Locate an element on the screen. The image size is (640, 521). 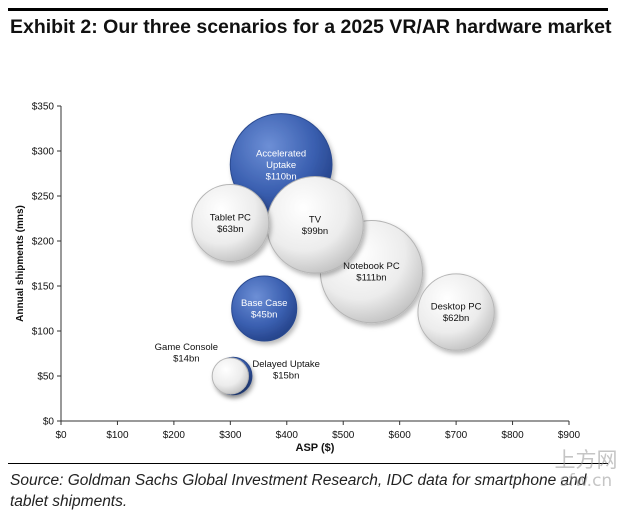
top-rule is located at coordinates (308, 9).